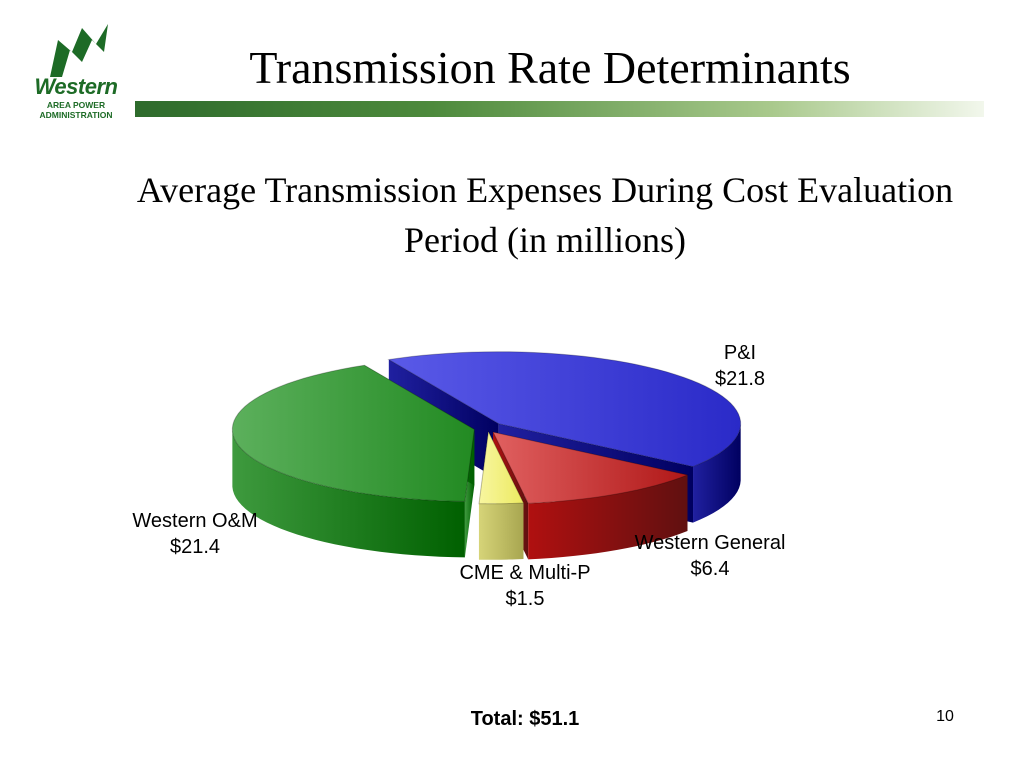 Image resolution: width=1024 pixels, height=768 pixels. What do you see at coordinates (525, 719) in the screenshot?
I see `chart-total: Total: $51.1` at bounding box center [525, 719].